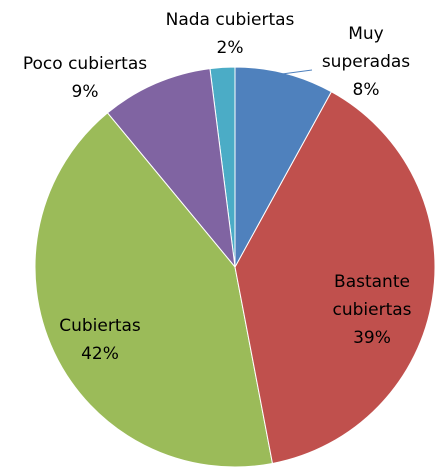  What do you see at coordinates (85, 78) in the screenshot?
I see `slice-label: Poco cubiertas 9%` at bounding box center [85, 78].